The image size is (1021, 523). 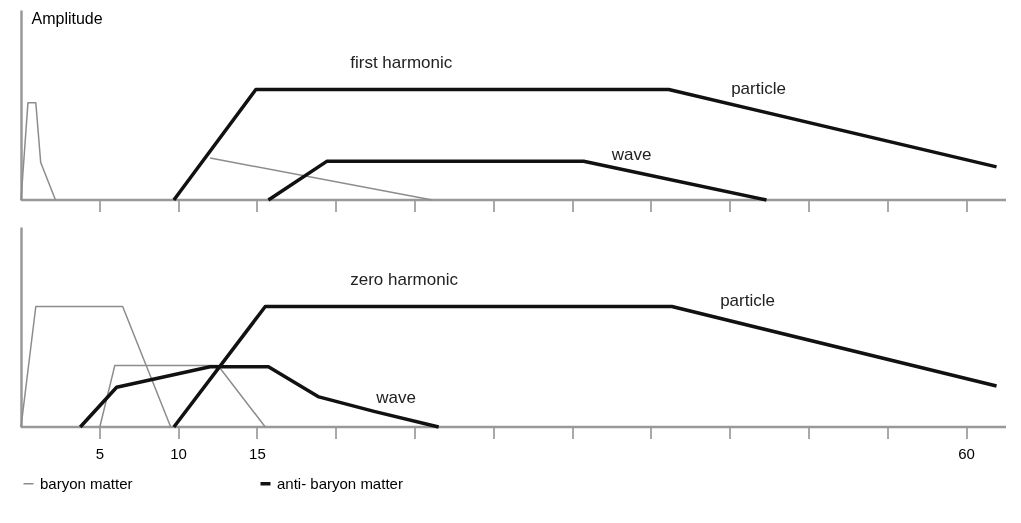 I want to click on x-tick-label: 10, so click(x=178, y=453).